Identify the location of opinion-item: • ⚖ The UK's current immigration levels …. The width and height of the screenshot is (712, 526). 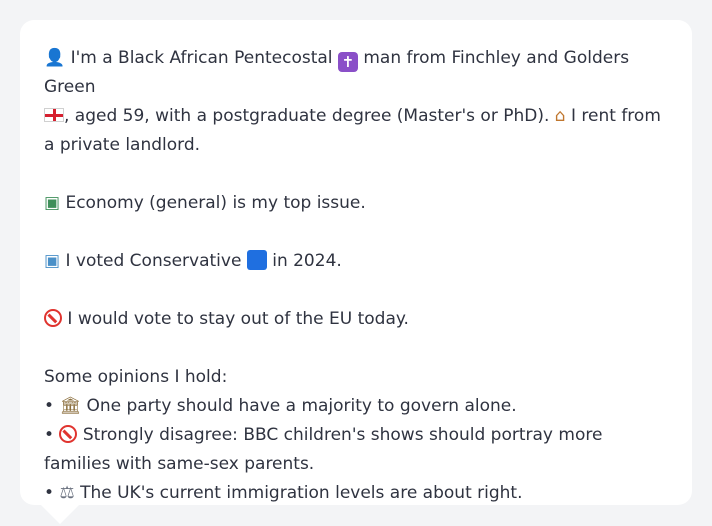
(356, 493).